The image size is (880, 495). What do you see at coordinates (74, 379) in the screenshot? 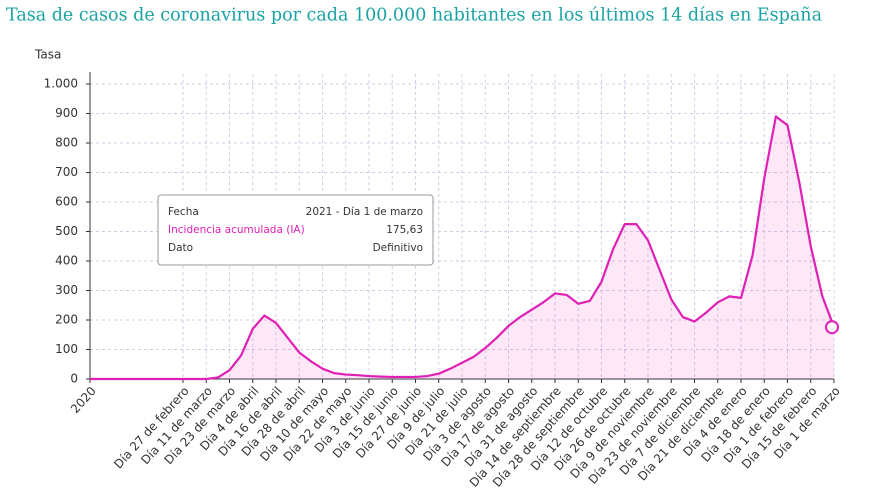
I see `y-tick-label: 0` at bounding box center [74, 379].